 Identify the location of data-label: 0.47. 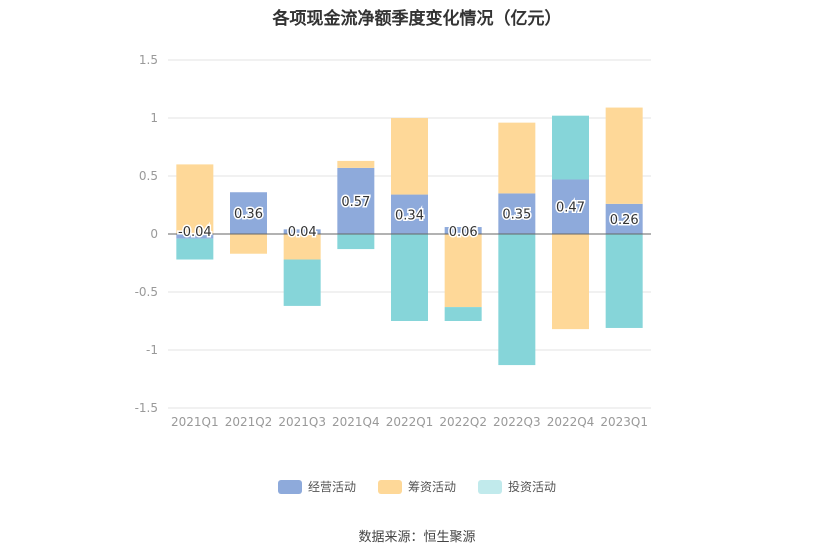
(570, 208).